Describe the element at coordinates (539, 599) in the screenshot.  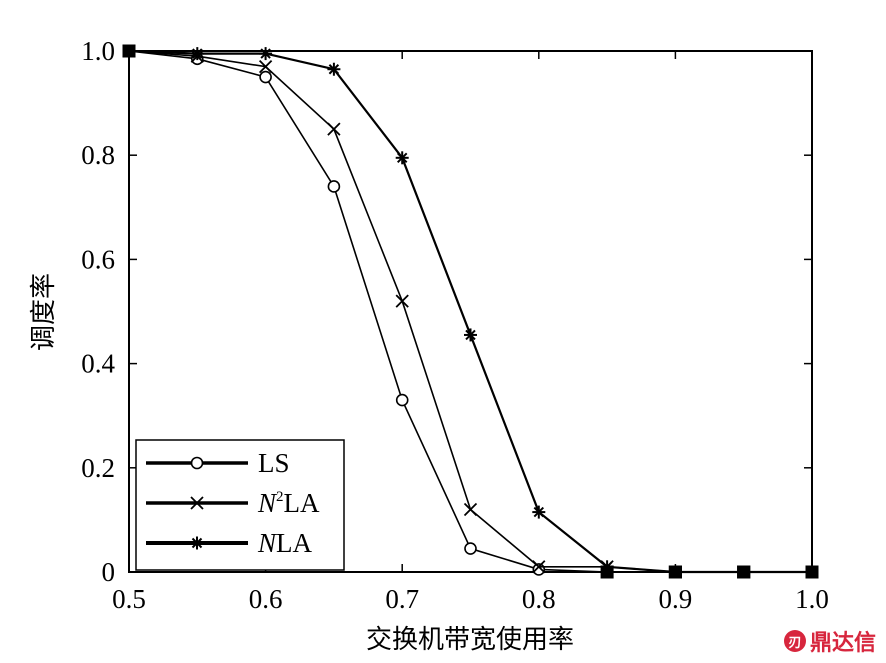
I see `x-tick-label: 0.8` at that location.